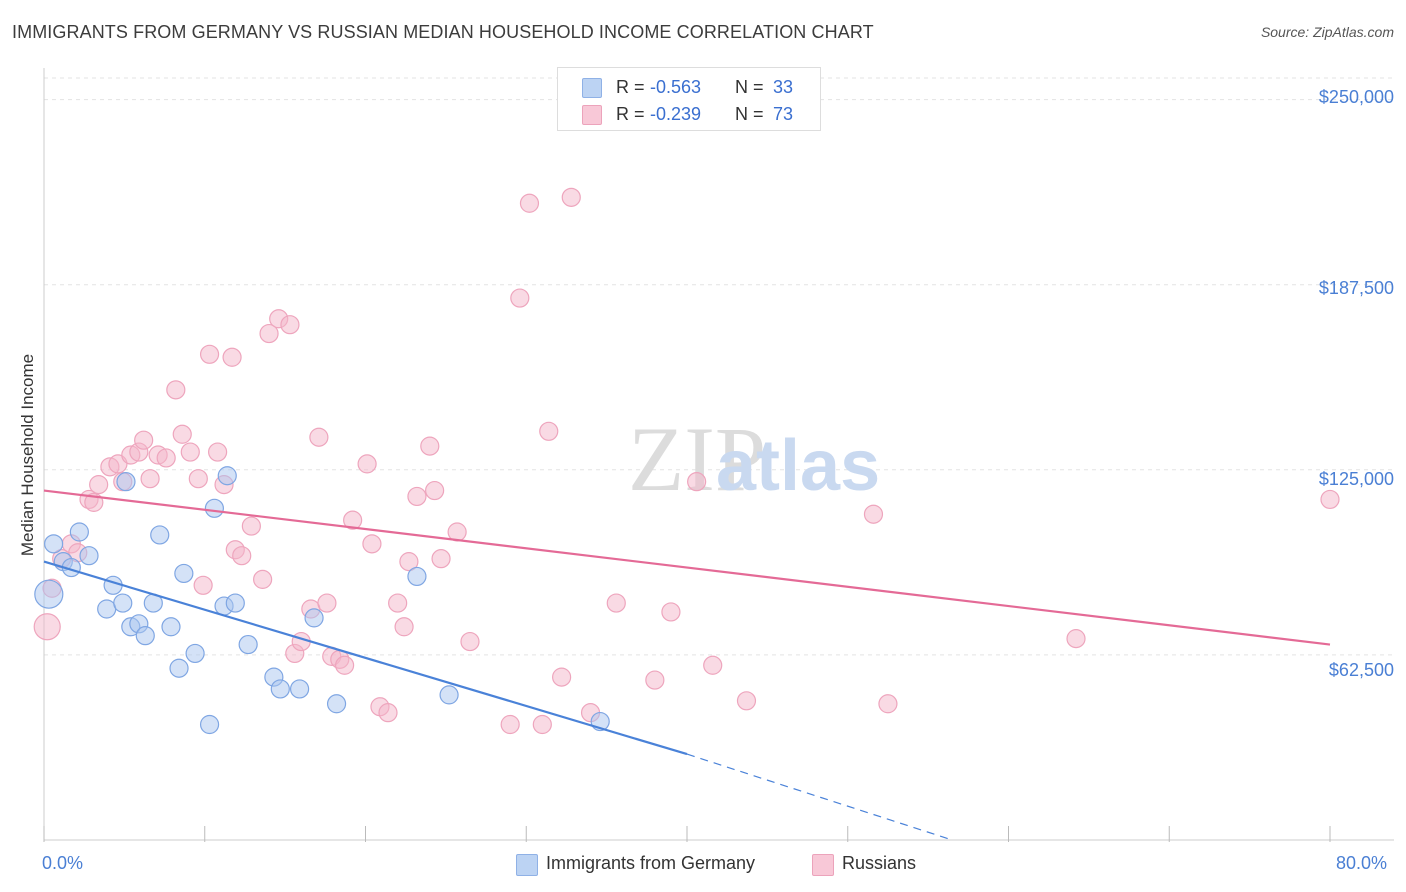 The image size is (1406, 892). I want to click on y-tick-label: $125,000, so click(1356, 479).